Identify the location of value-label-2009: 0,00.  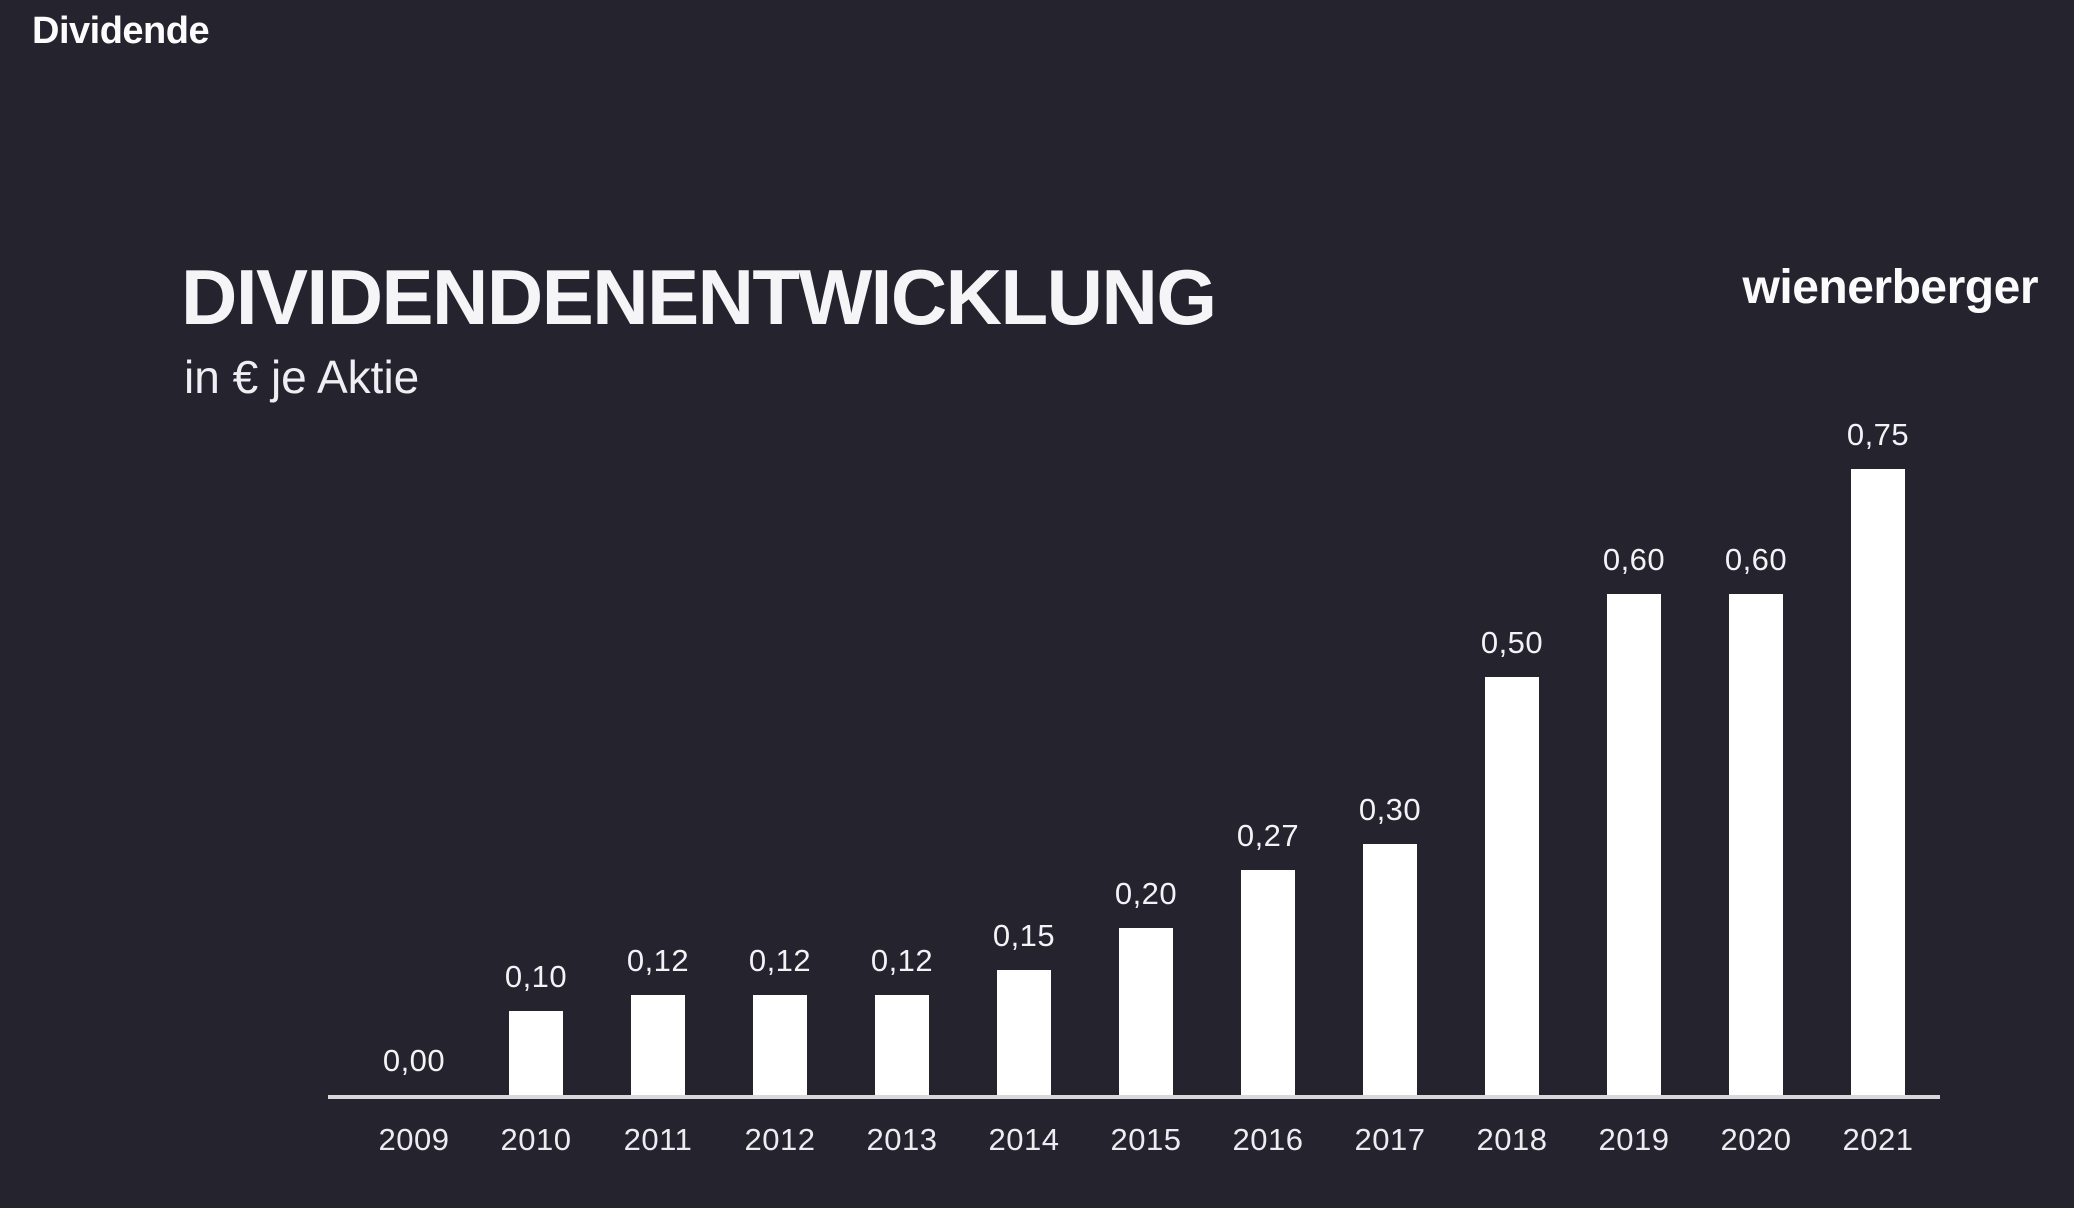
(414, 1060).